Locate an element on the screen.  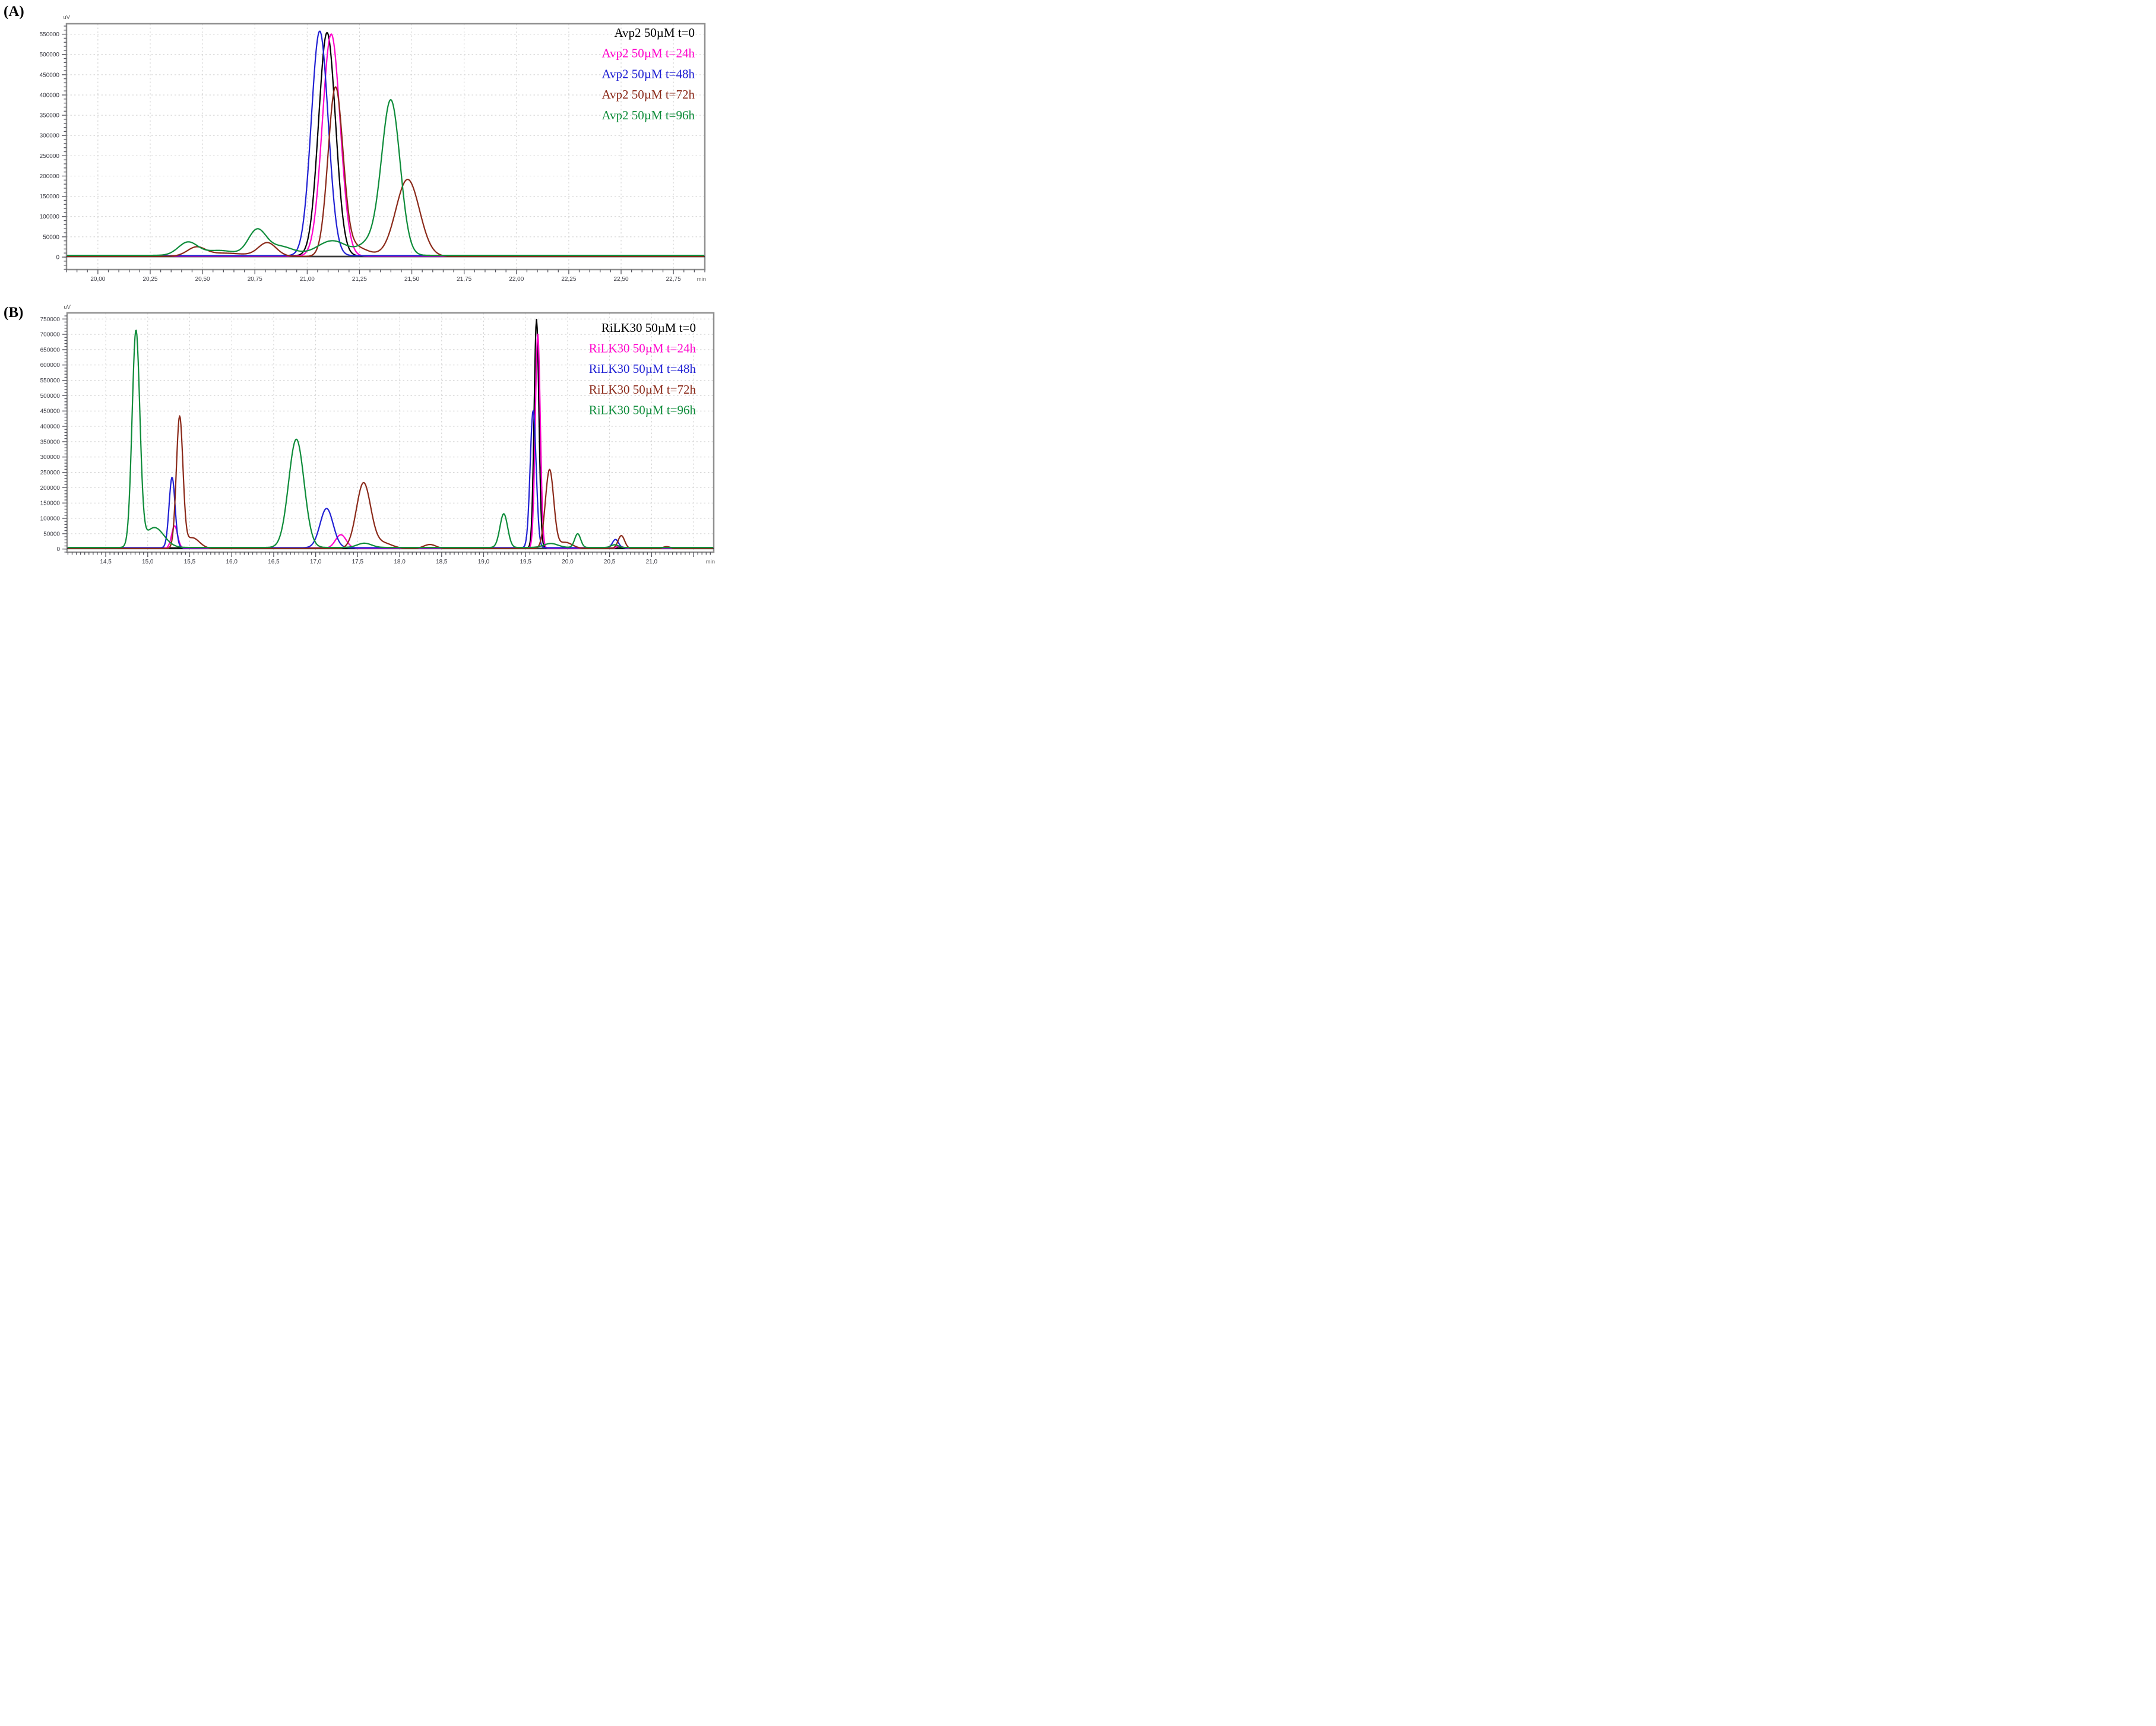
trace-rilk30-50µm-t=72h is located at coordinates (390, 482).